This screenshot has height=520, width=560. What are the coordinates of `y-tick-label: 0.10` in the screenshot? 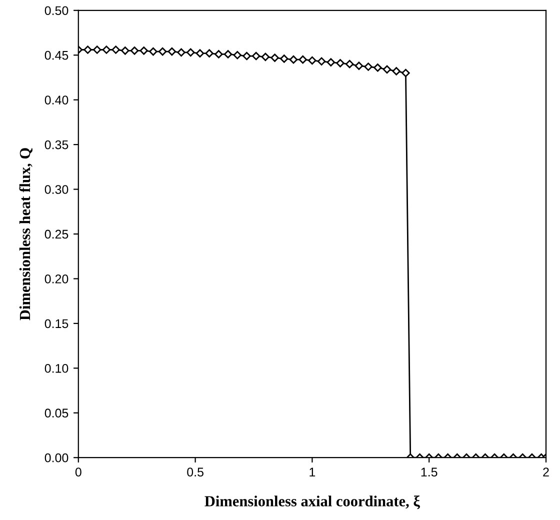 It's located at (56, 368).